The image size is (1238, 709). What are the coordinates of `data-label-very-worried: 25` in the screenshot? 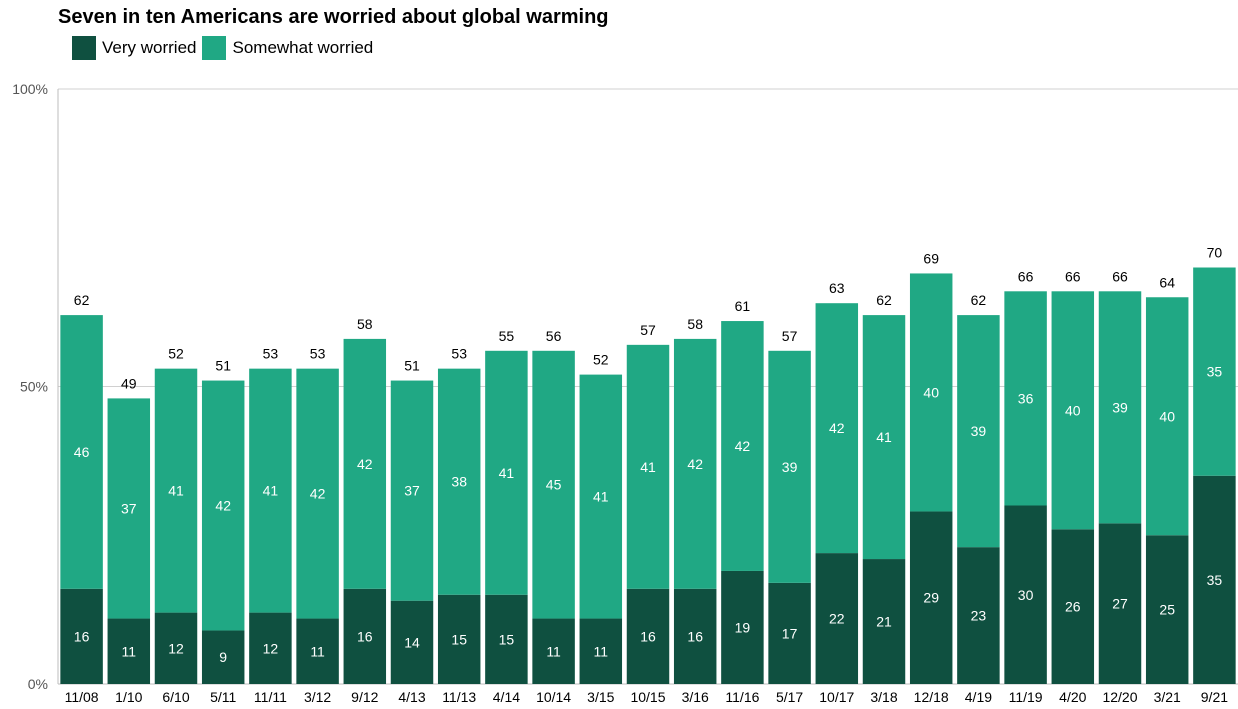 It's located at (1167, 610).